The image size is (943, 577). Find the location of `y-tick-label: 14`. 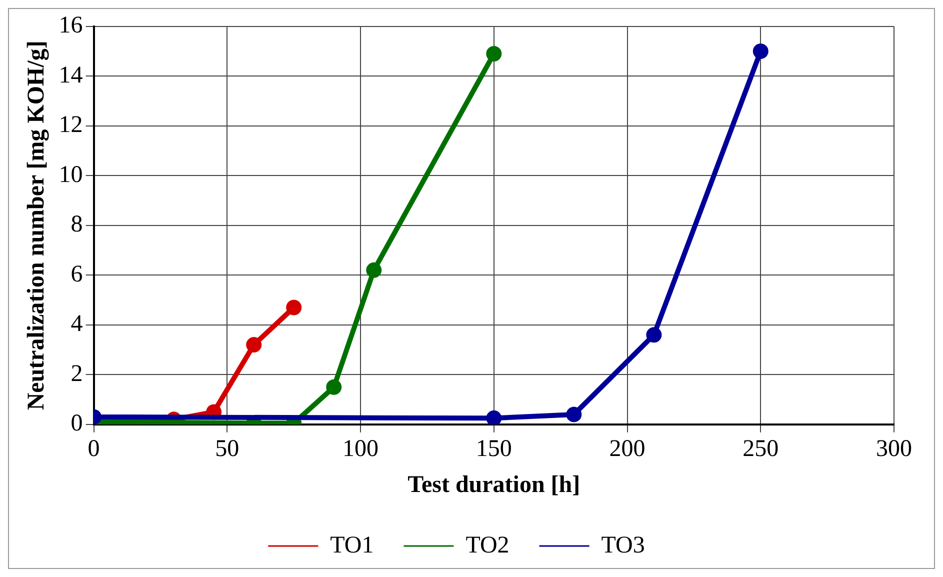

y-tick-label: 14 is located at coordinates (70, 75).